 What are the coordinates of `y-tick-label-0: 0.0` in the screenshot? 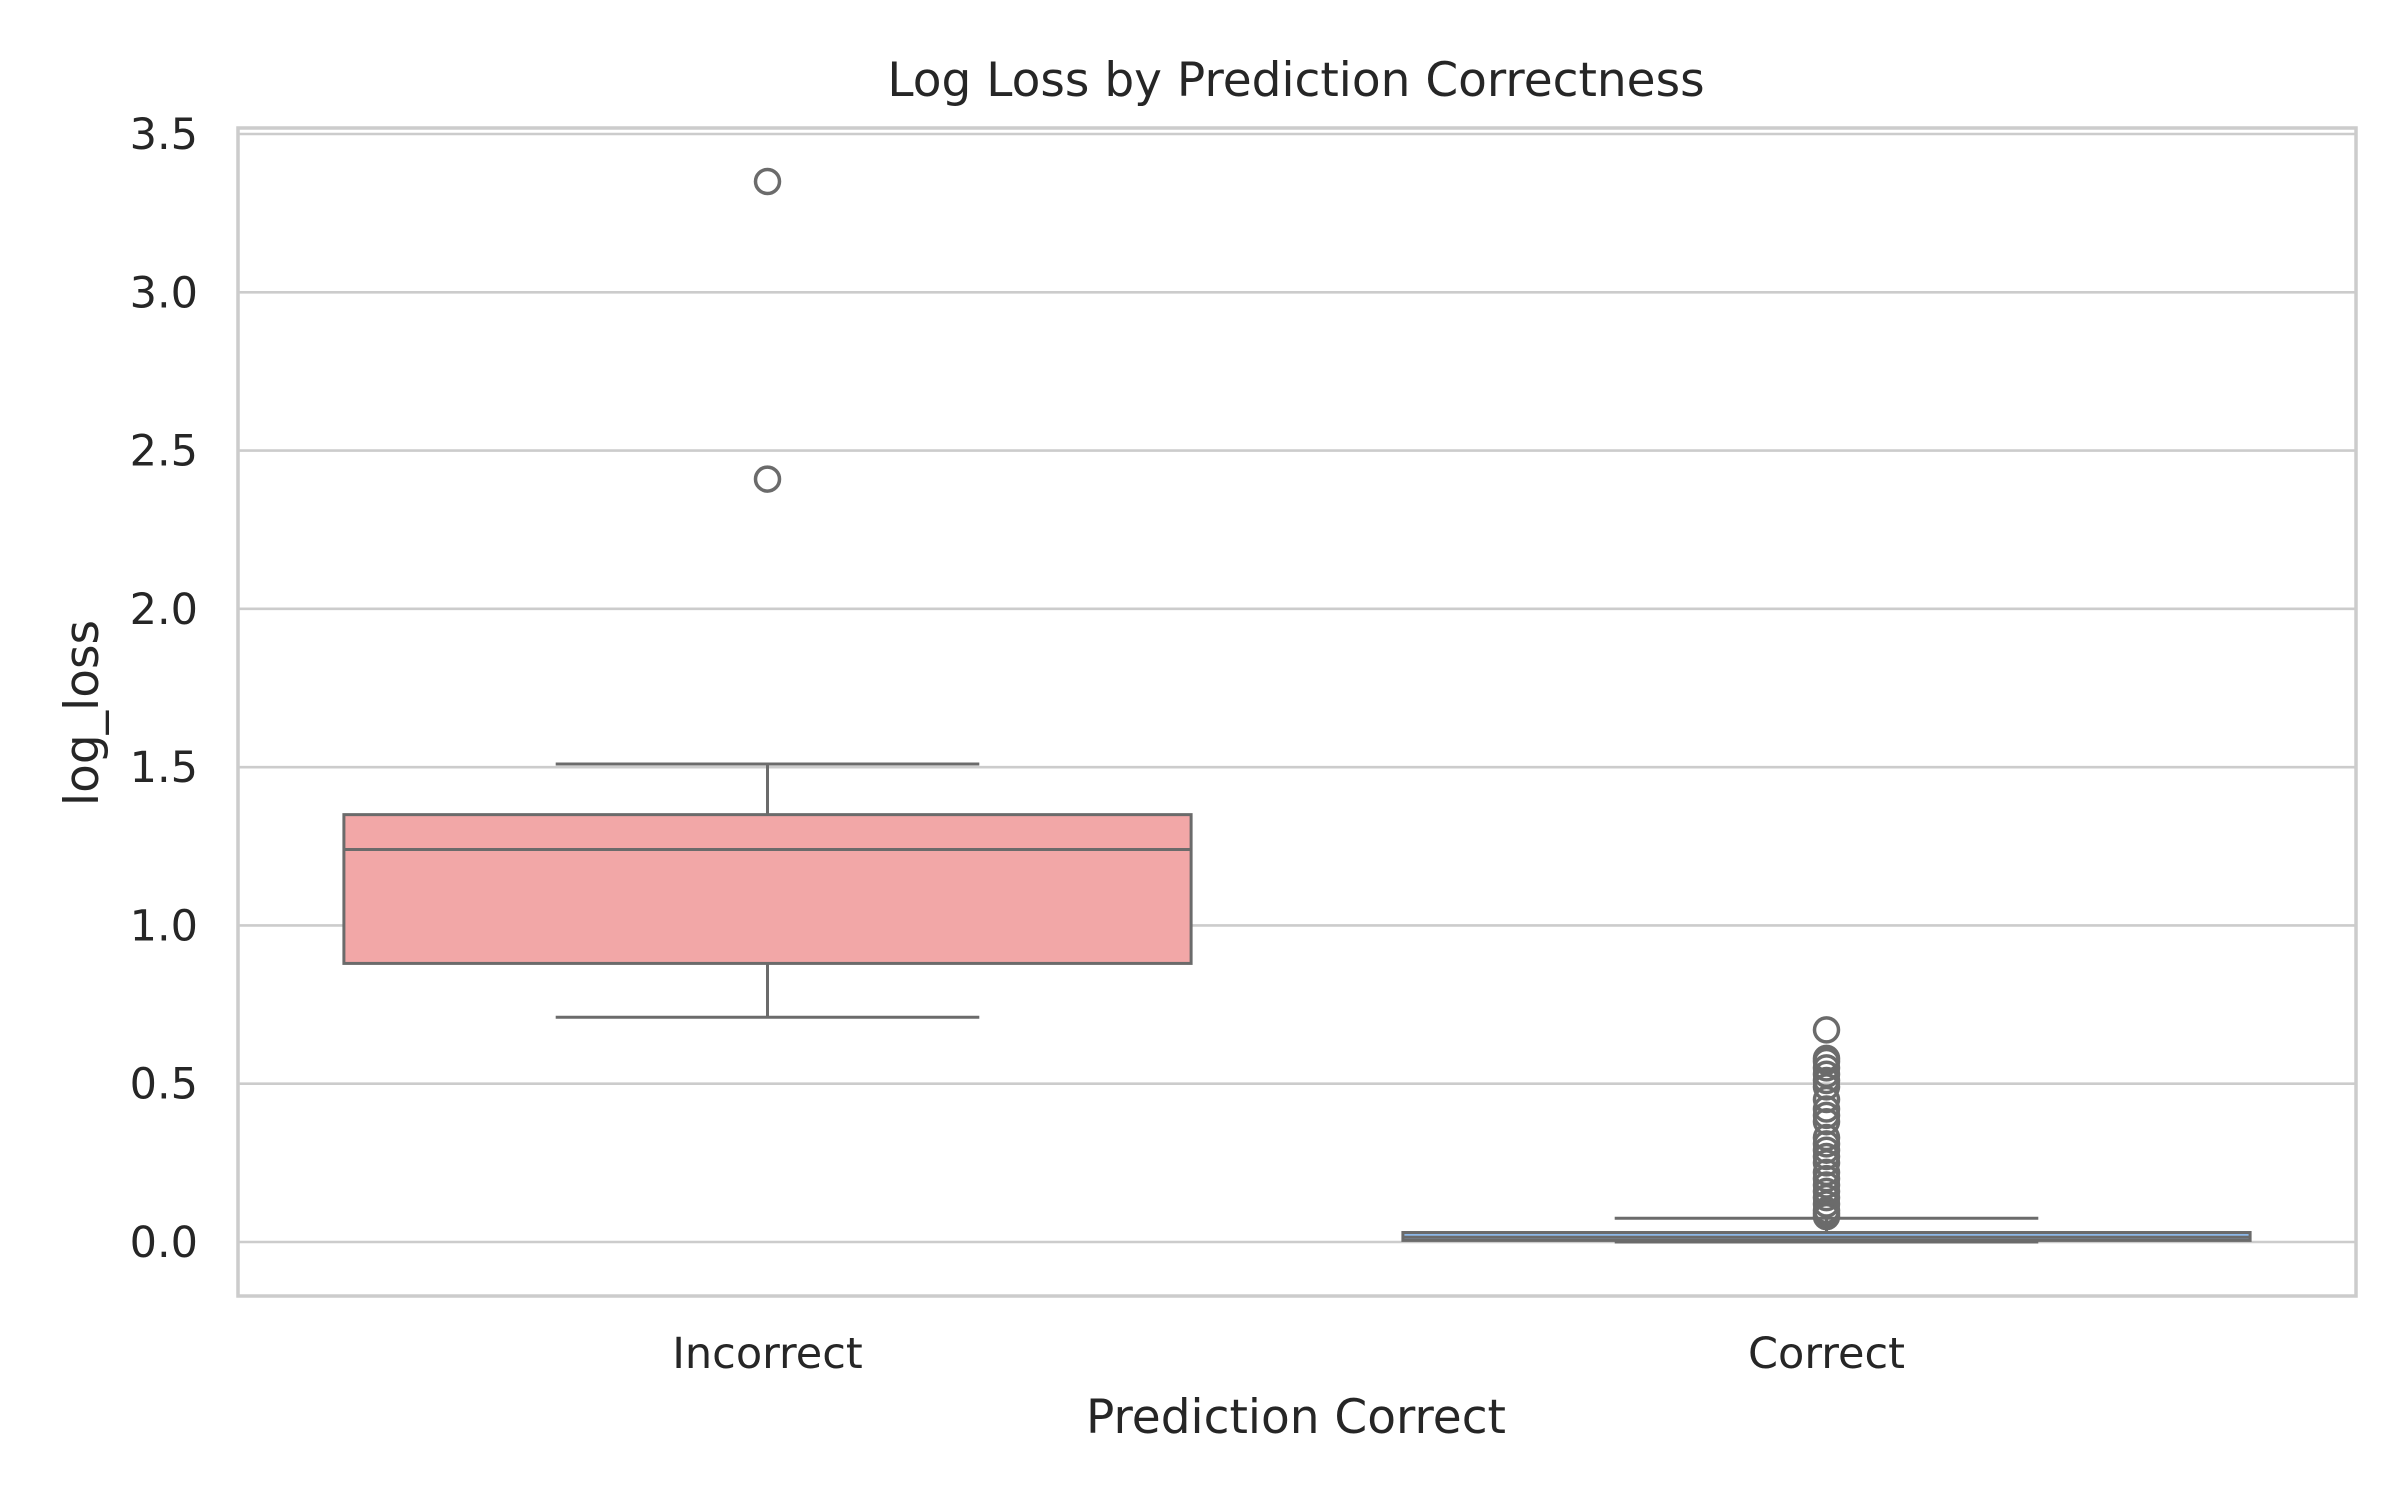 It's located at (164, 1243).